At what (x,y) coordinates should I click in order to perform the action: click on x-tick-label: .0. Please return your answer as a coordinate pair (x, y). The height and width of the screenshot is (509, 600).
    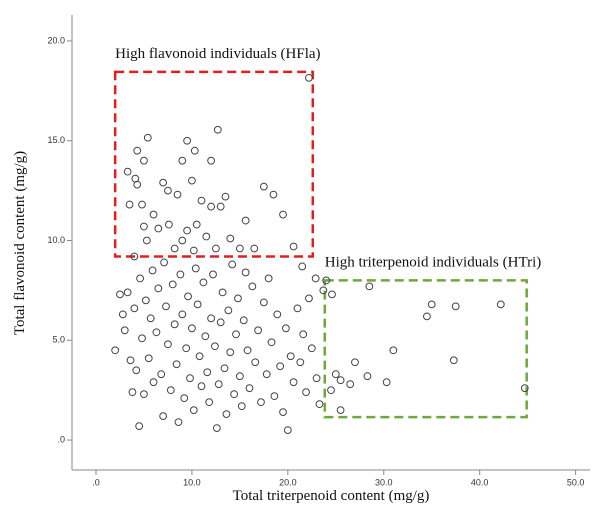
    Looking at the image, I should click on (96, 482).